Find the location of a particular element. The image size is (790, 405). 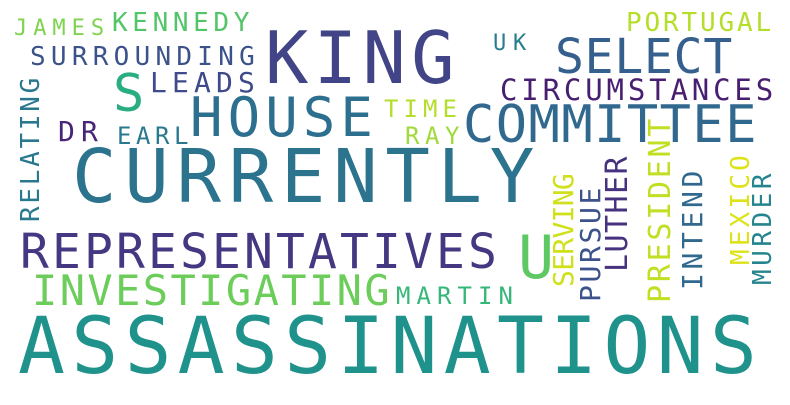

word-committee: COMMITTEE is located at coordinates (610, 125).